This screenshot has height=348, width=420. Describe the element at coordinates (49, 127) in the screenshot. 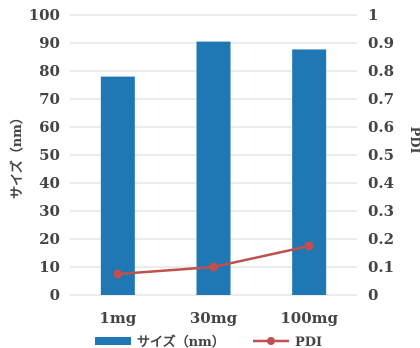

I see `y-tick-label: 60` at that location.